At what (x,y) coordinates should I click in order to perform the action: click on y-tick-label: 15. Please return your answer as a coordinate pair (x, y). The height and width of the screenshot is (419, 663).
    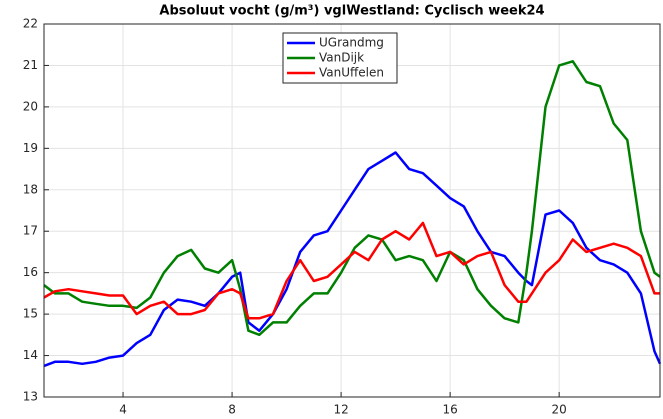
    Looking at the image, I should click on (30, 314).